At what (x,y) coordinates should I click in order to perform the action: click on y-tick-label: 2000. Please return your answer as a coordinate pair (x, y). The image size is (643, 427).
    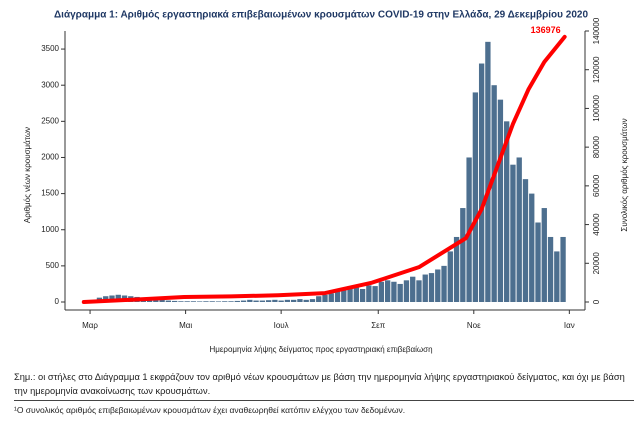
    Looking at the image, I should click on (50, 157).